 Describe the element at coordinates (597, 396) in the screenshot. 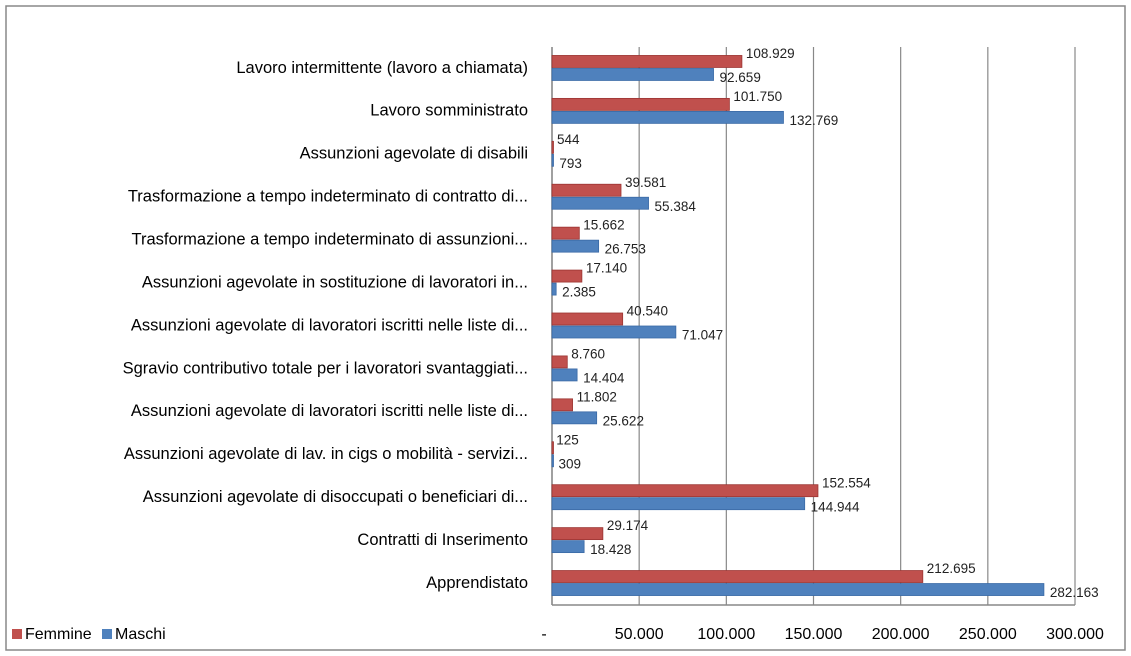

I see `data-label: 11.802` at that location.